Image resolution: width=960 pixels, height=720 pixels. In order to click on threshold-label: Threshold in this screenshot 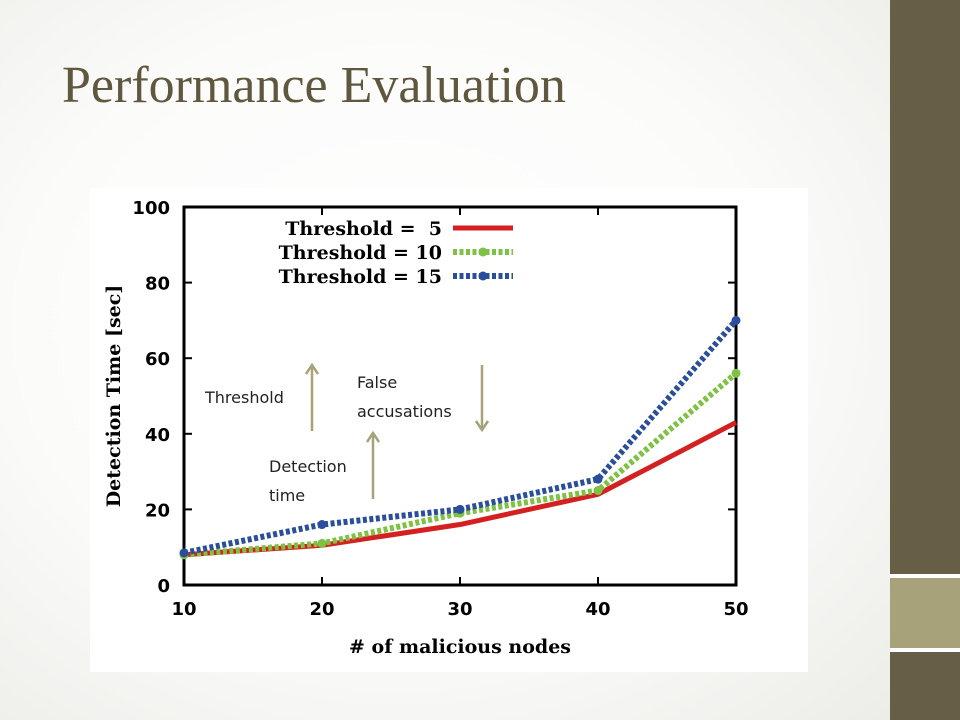, I will do `click(244, 397)`.